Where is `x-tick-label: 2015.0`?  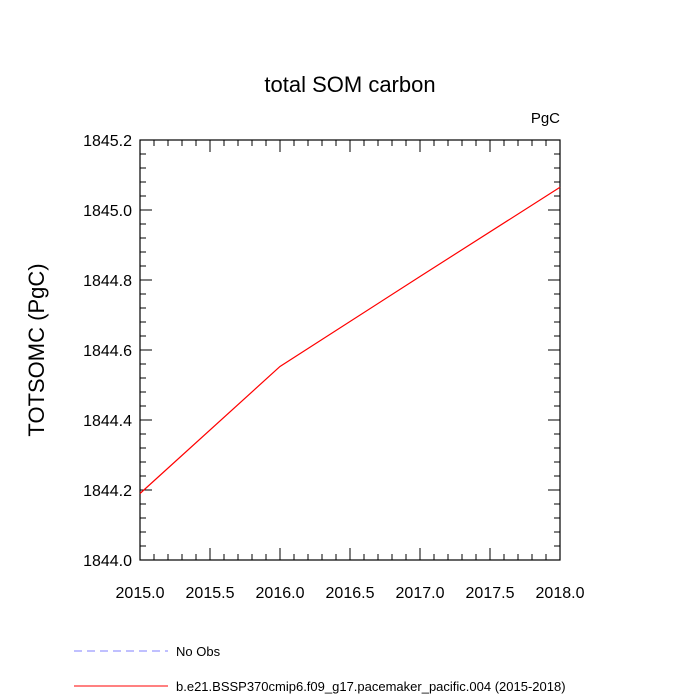
x-tick-label: 2015.0 is located at coordinates (140, 593).